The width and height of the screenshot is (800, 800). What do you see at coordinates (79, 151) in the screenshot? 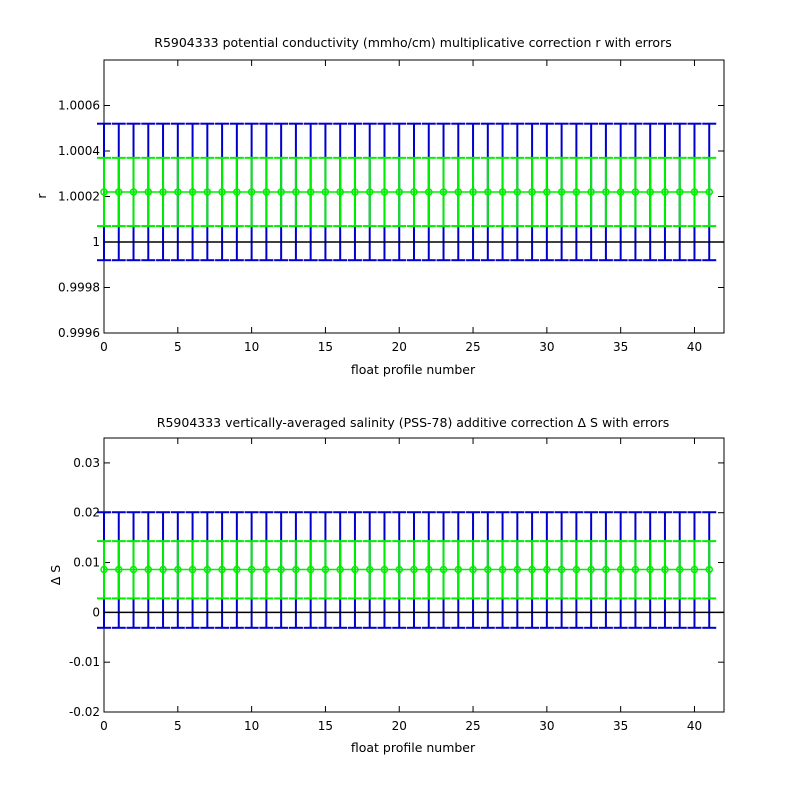
I see `y-tick-label: 1.0004` at bounding box center [79, 151].